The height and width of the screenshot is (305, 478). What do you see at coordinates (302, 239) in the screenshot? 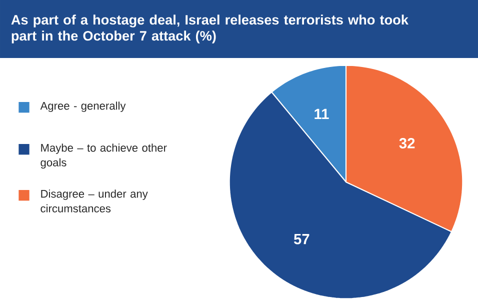
I see `data-label: 57` at bounding box center [302, 239].